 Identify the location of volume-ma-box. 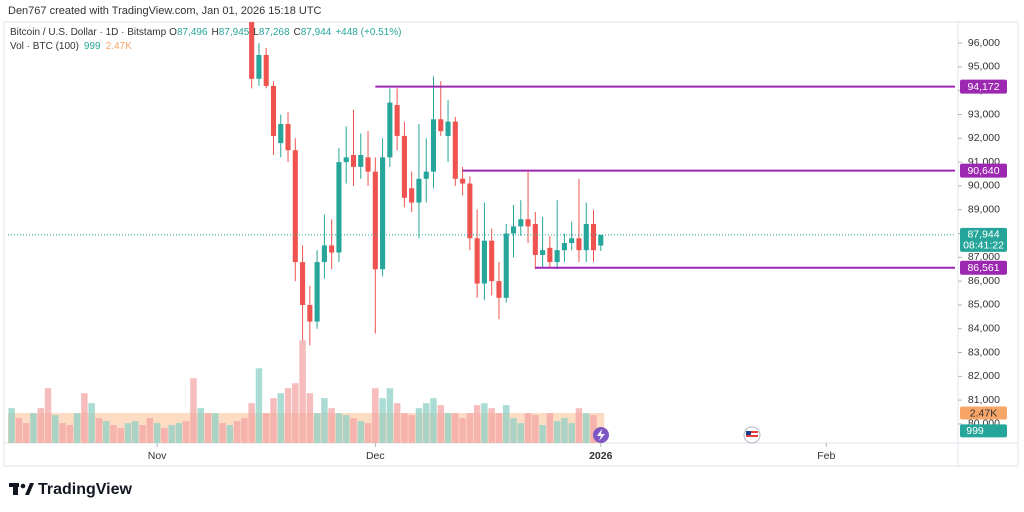
(983, 413).